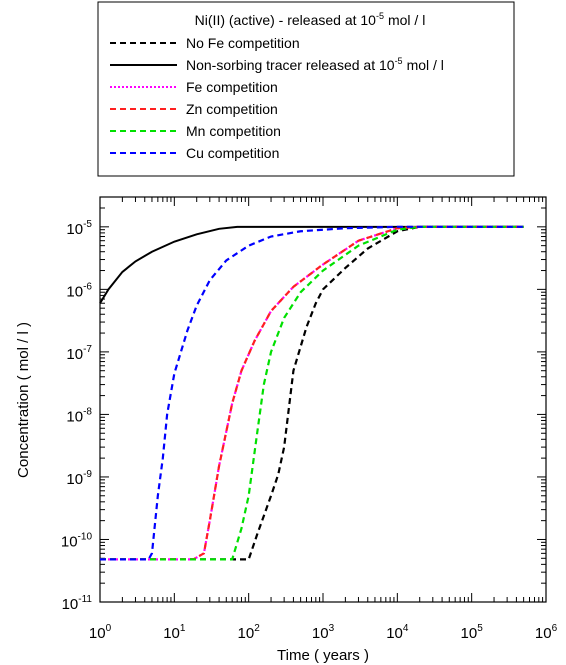 The image size is (566, 665). I want to click on x-tick-label: 10³, so click(323, 632).